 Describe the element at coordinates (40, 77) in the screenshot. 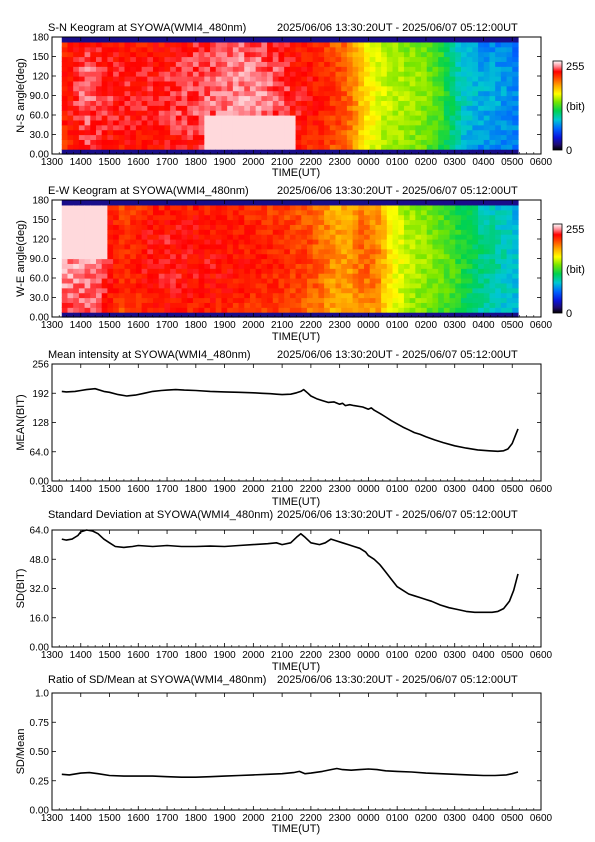

I see `y-tick-label: 120` at that location.